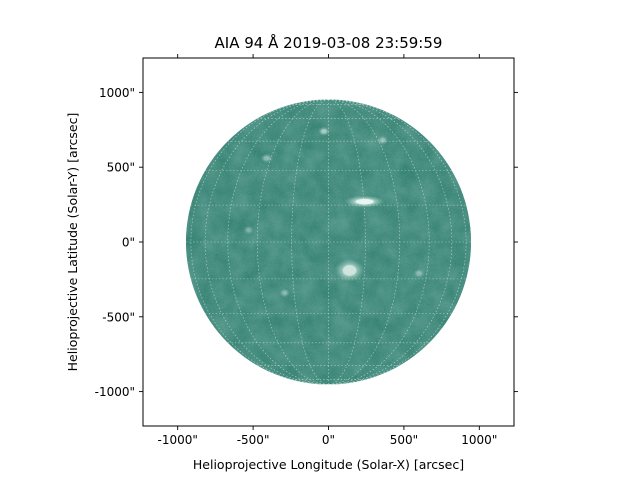 The width and height of the screenshot is (640, 480). I want to click on bright-point-6-core, so click(419, 273).